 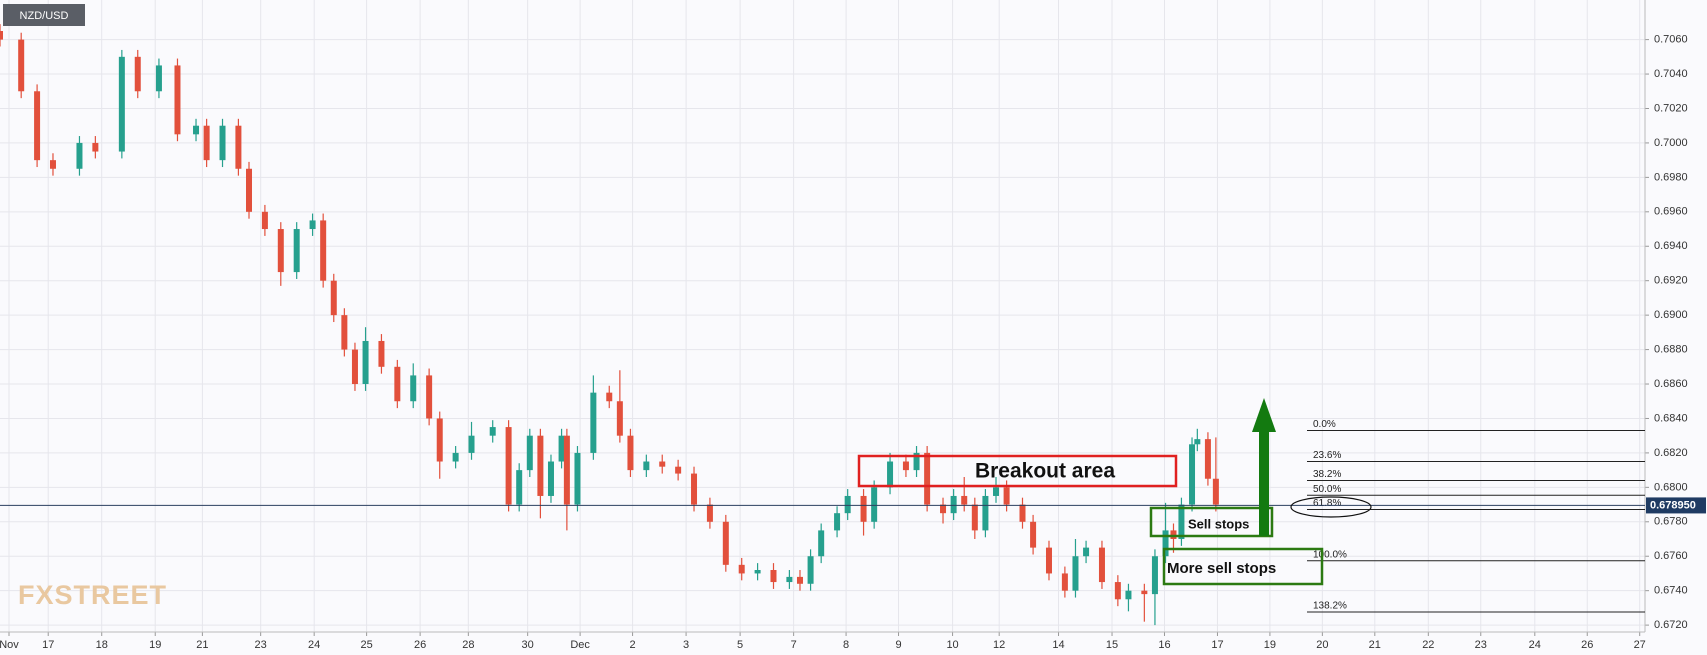 I want to click on y-tick-label: 0.7060, so click(x=1671, y=40).